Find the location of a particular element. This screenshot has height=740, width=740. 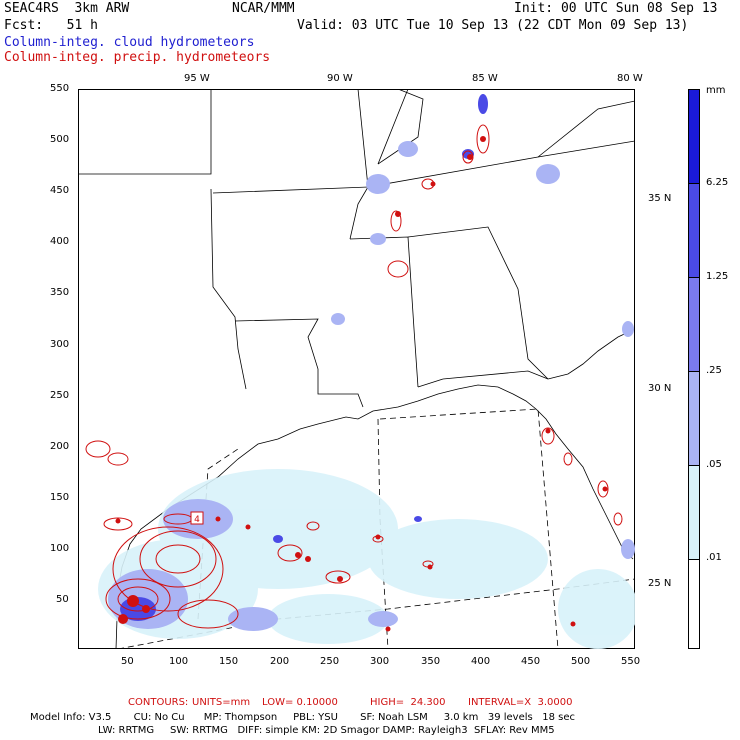

state-line-ga-fl is located at coordinates (495, 375).